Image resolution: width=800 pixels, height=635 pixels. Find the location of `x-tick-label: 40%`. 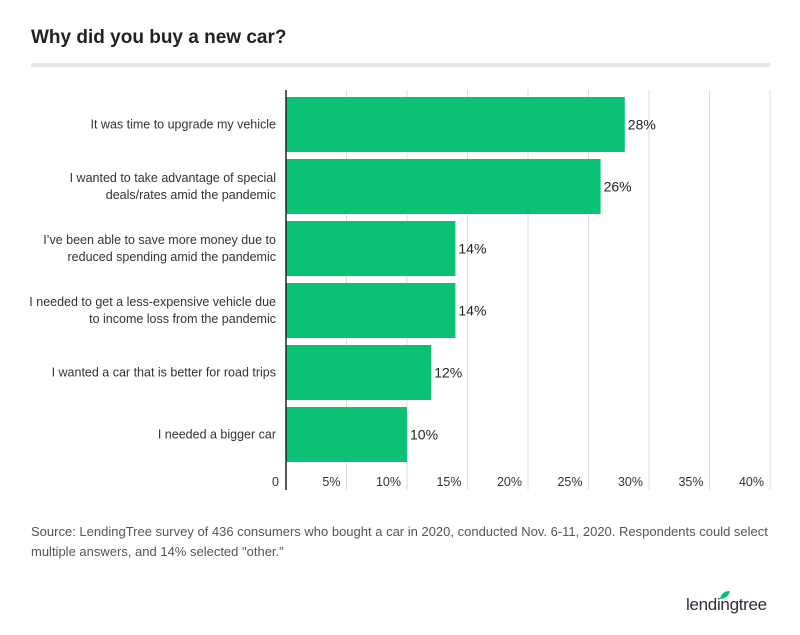

x-tick-label: 40% is located at coordinates (751, 482).